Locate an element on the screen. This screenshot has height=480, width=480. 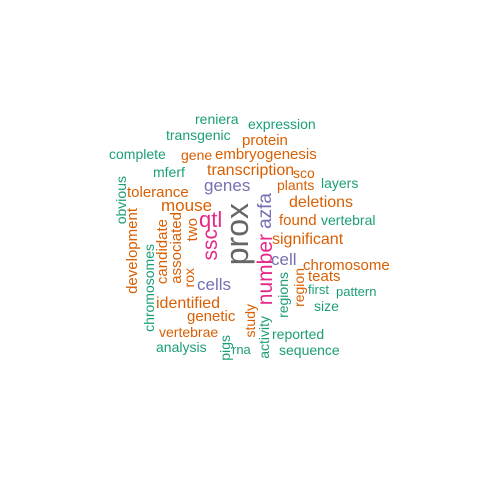
word-reniera: reniera is located at coordinates (217, 119).